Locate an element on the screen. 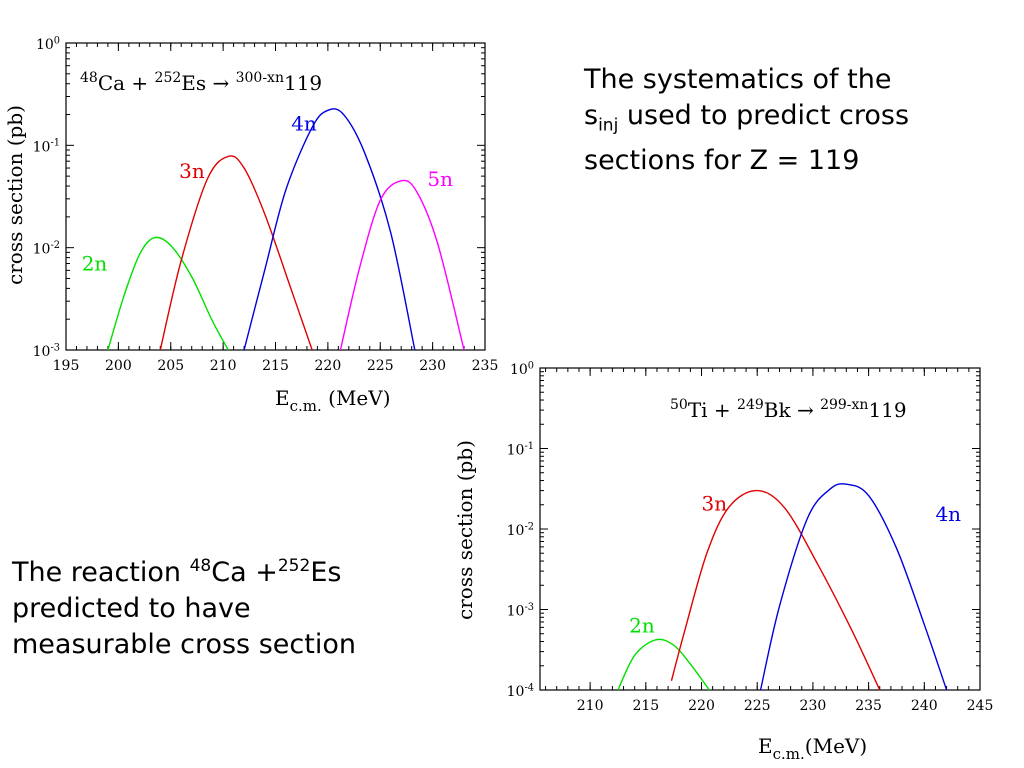  x-tick-label: 205 is located at coordinates (170, 366).